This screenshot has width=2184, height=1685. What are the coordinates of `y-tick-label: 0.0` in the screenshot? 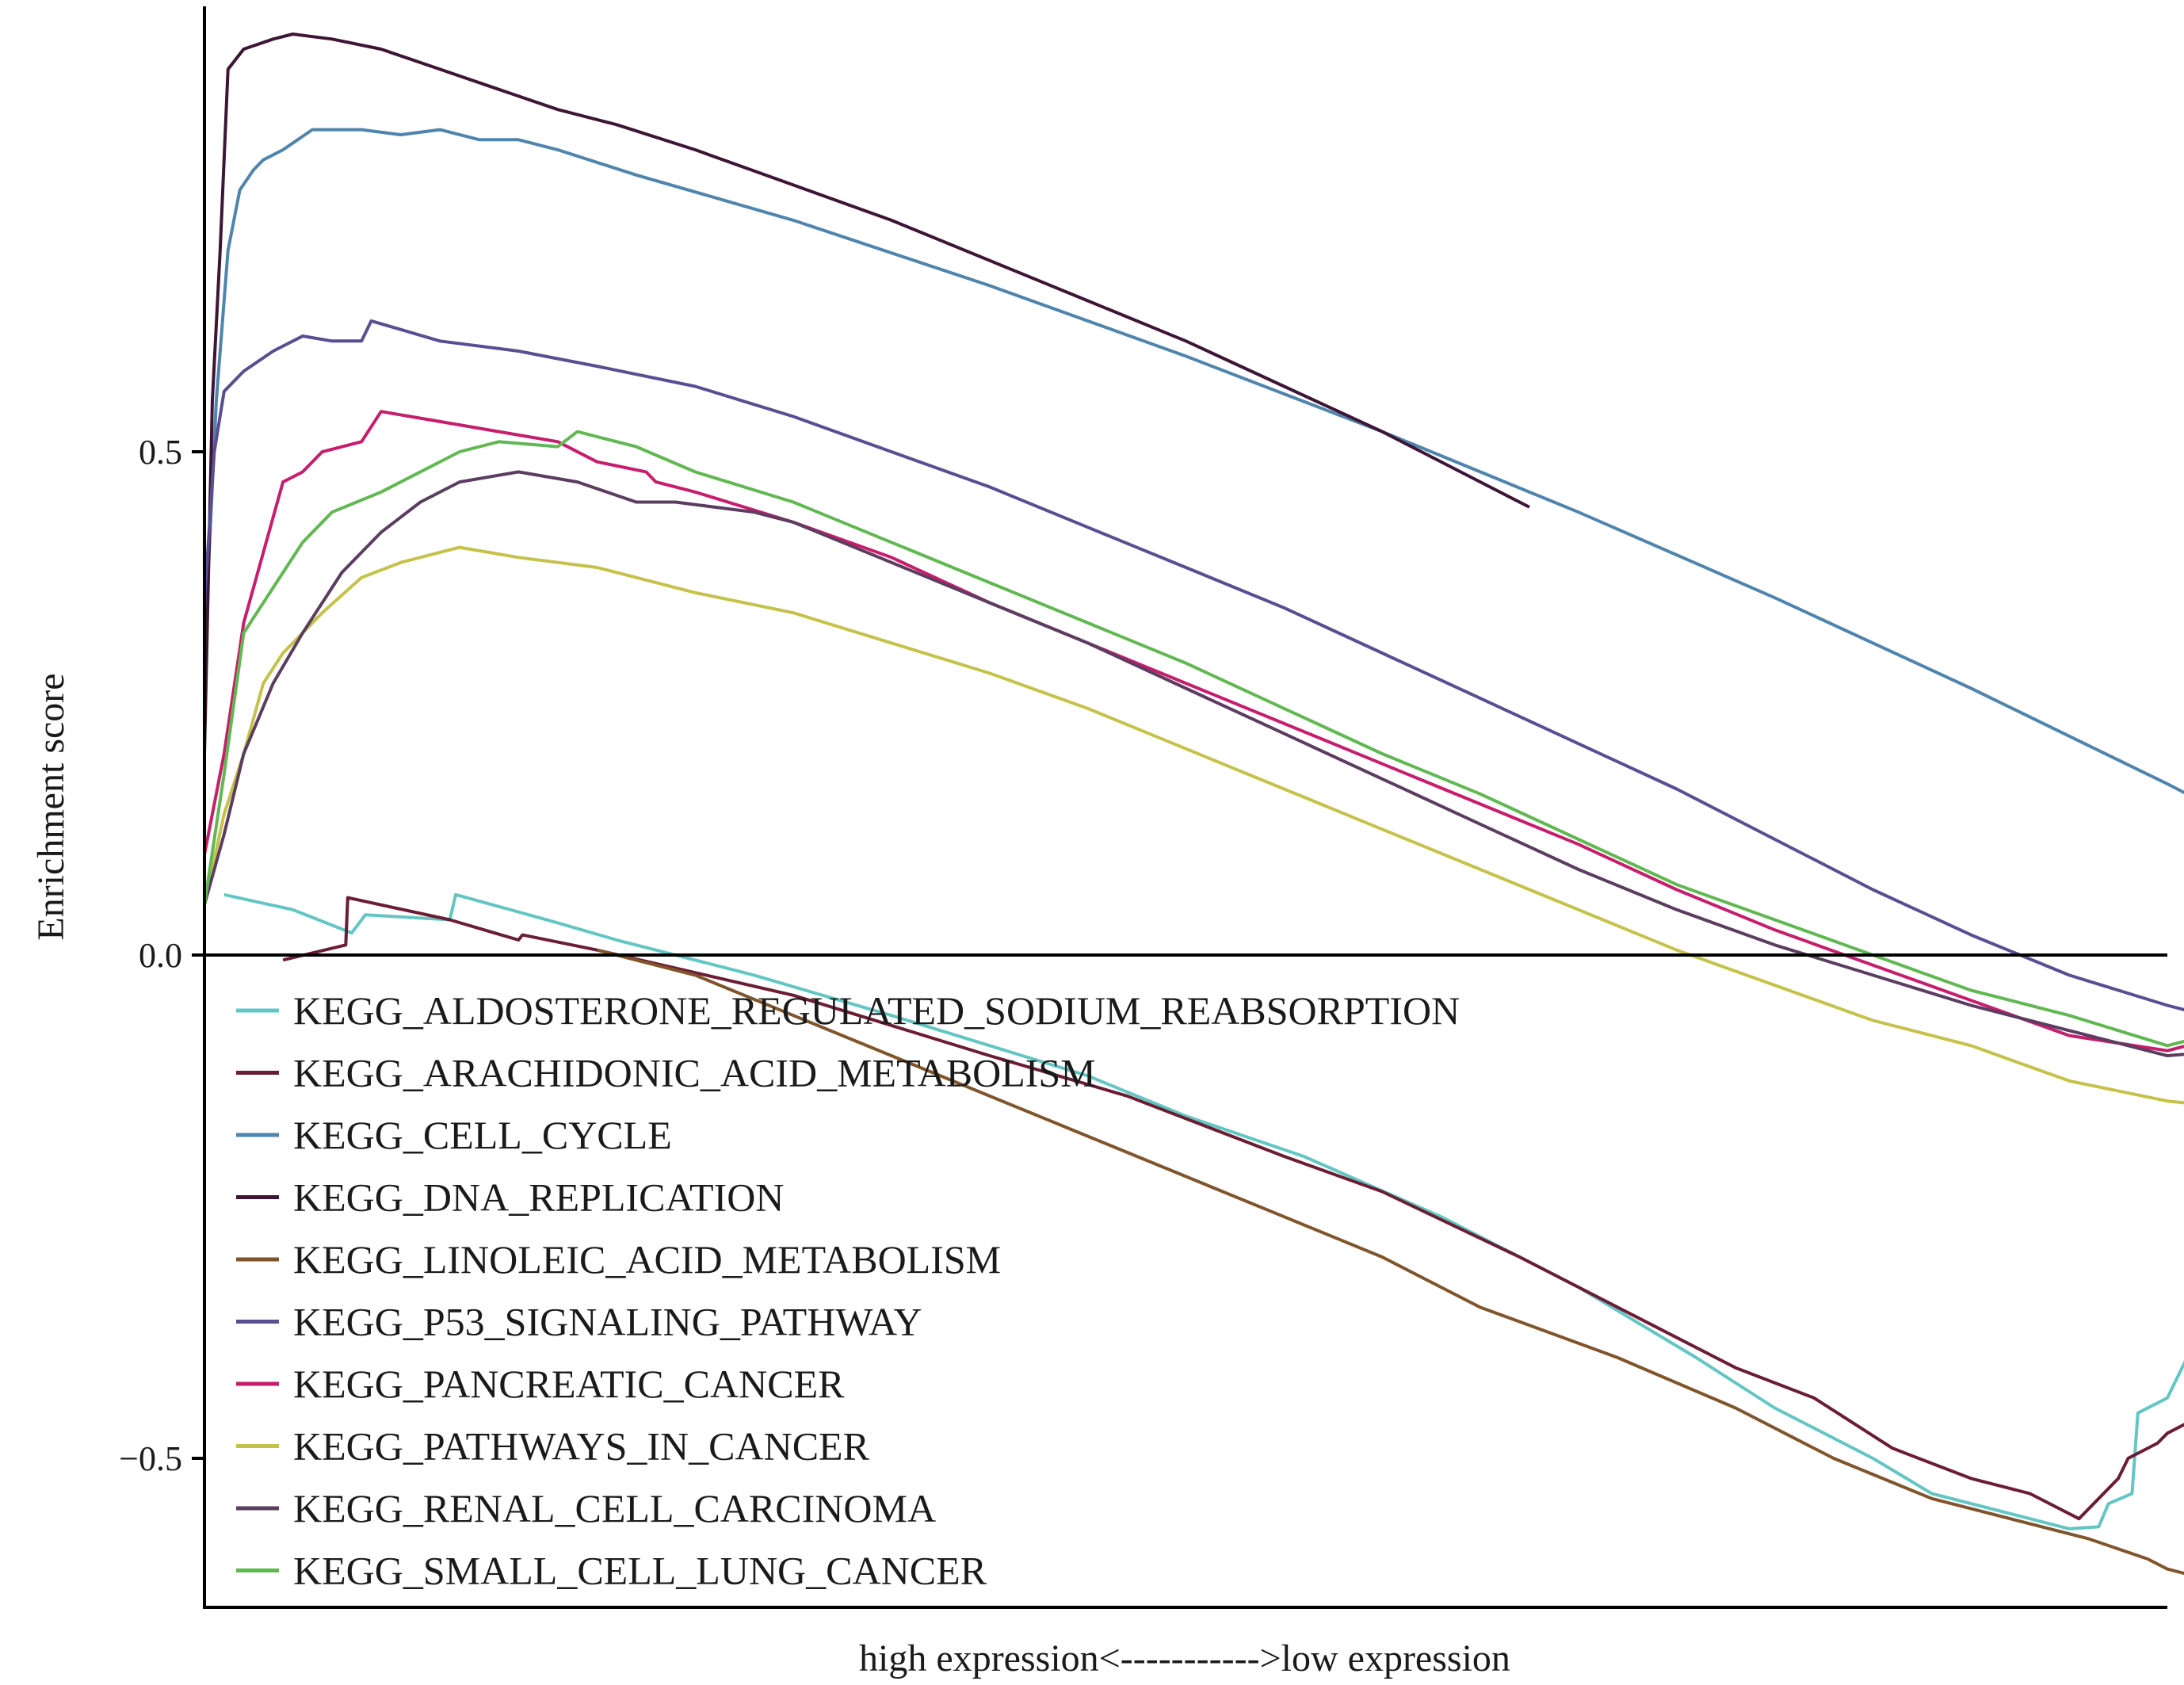 It's located at (160, 955).